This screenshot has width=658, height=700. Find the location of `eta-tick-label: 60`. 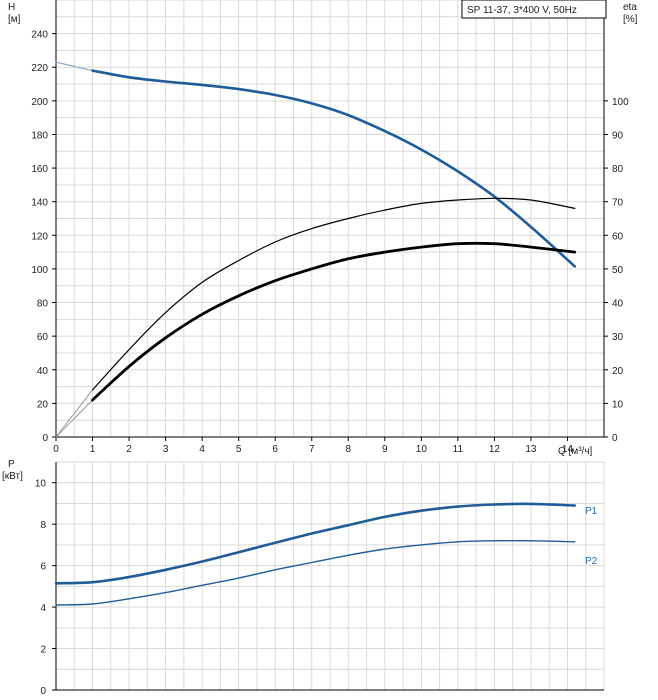

eta-tick-label: 60 is located at coordinates (618, 236).